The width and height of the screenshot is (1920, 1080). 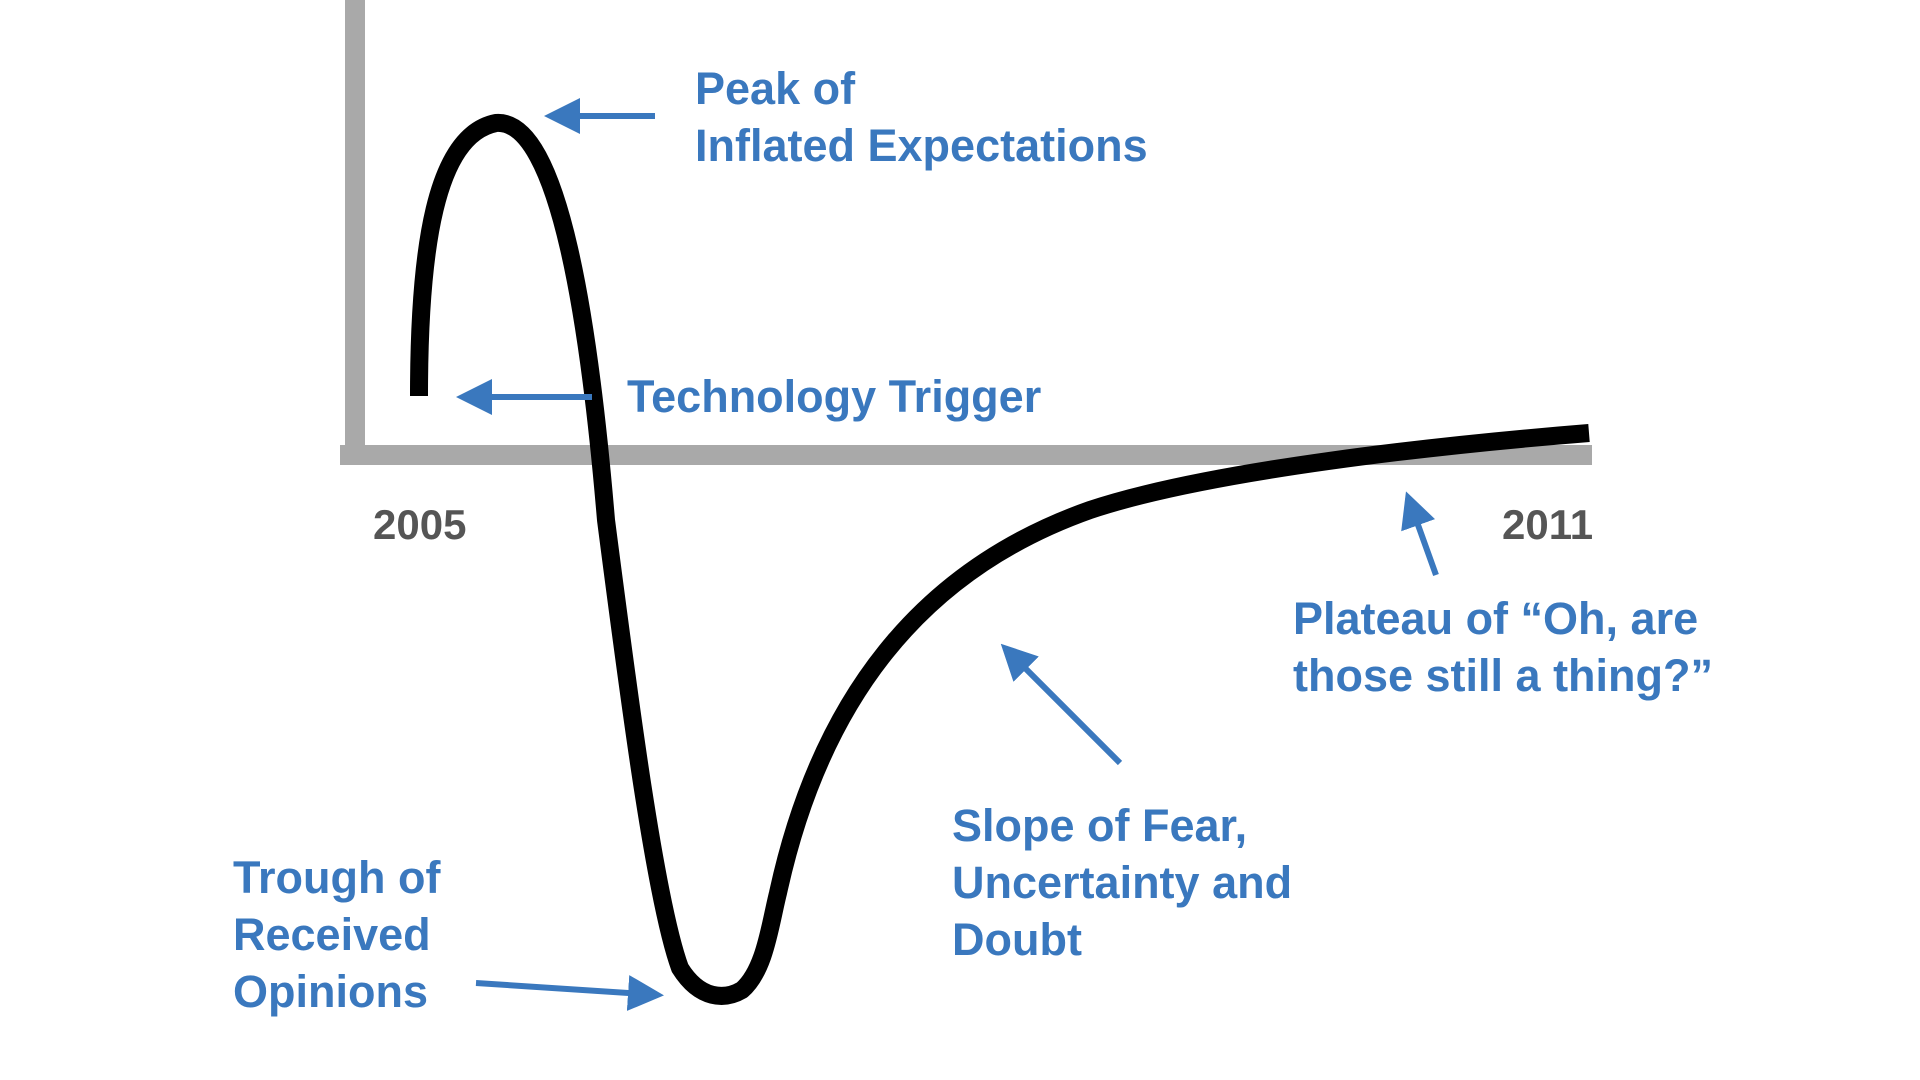 I want to click on peak-label-line: Peak of, so click(x=775, y=88).